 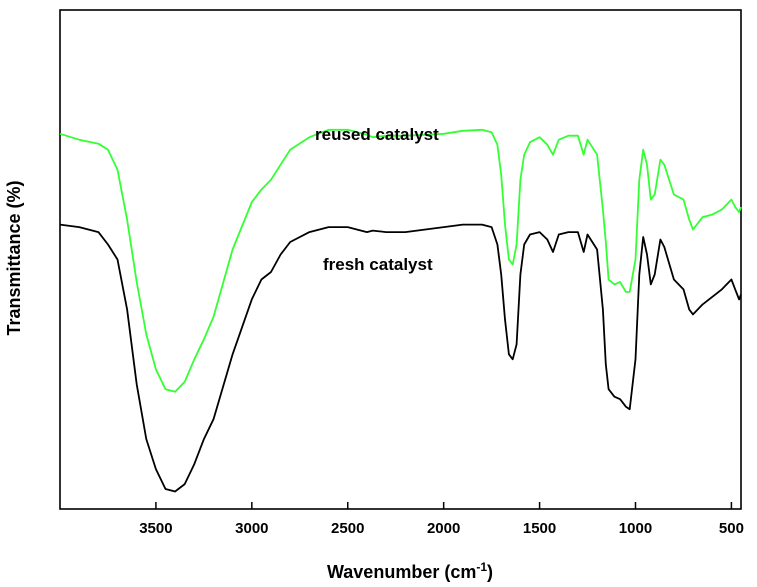 What do you see at coordinates (539, 528) in the screenshot?
I see `x-tick-label: 1500` at bounding box center [539, 528].